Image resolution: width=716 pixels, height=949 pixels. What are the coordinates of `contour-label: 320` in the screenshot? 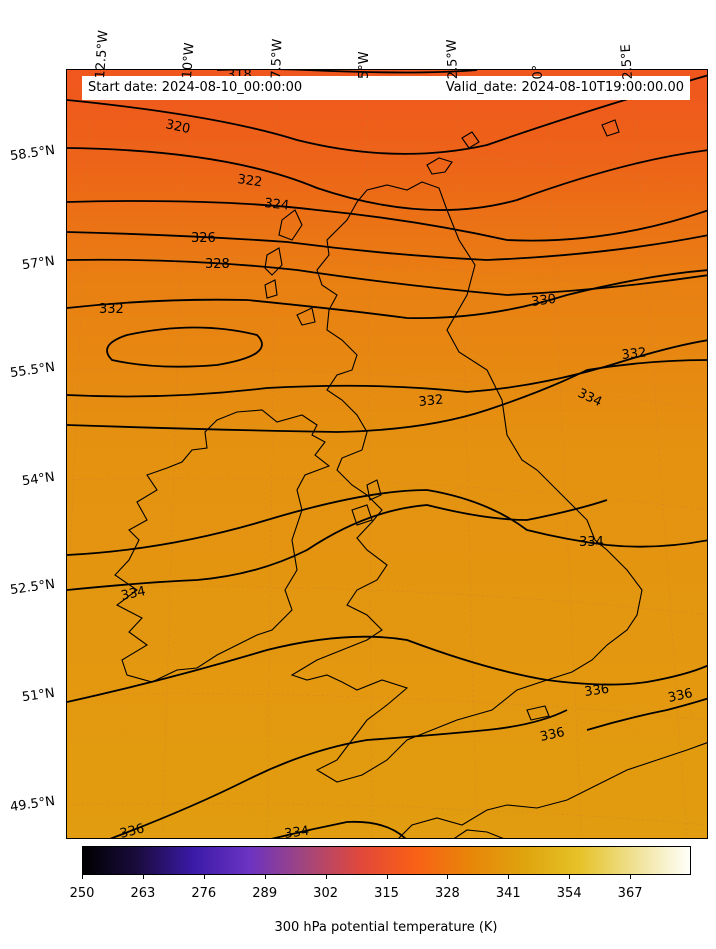 It's located at (177, 127).